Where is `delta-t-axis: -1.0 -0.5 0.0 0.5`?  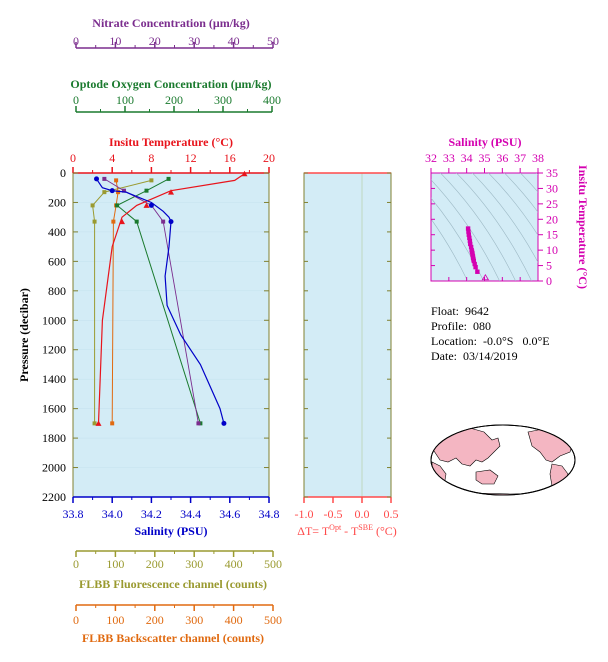 delta-t-axis: -1.0 -0.5 0.0 0.5 is located at coordinates (347, 346).